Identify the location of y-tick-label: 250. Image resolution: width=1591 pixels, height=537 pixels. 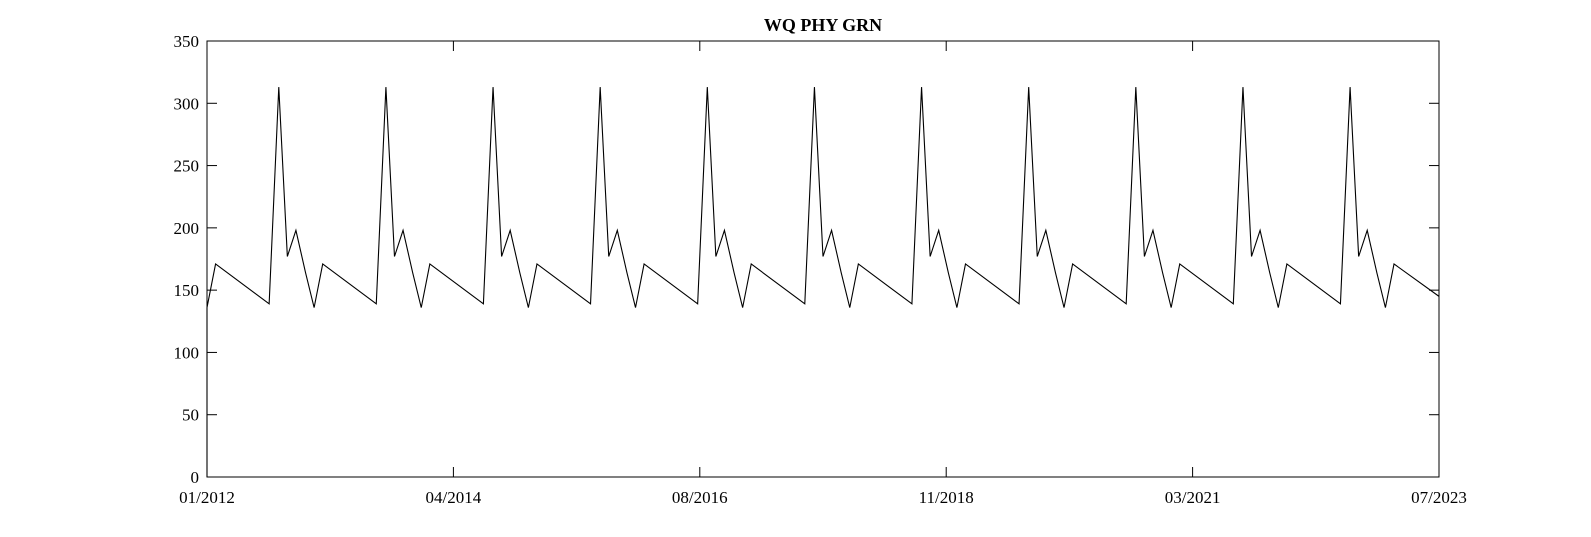
(187, 166).